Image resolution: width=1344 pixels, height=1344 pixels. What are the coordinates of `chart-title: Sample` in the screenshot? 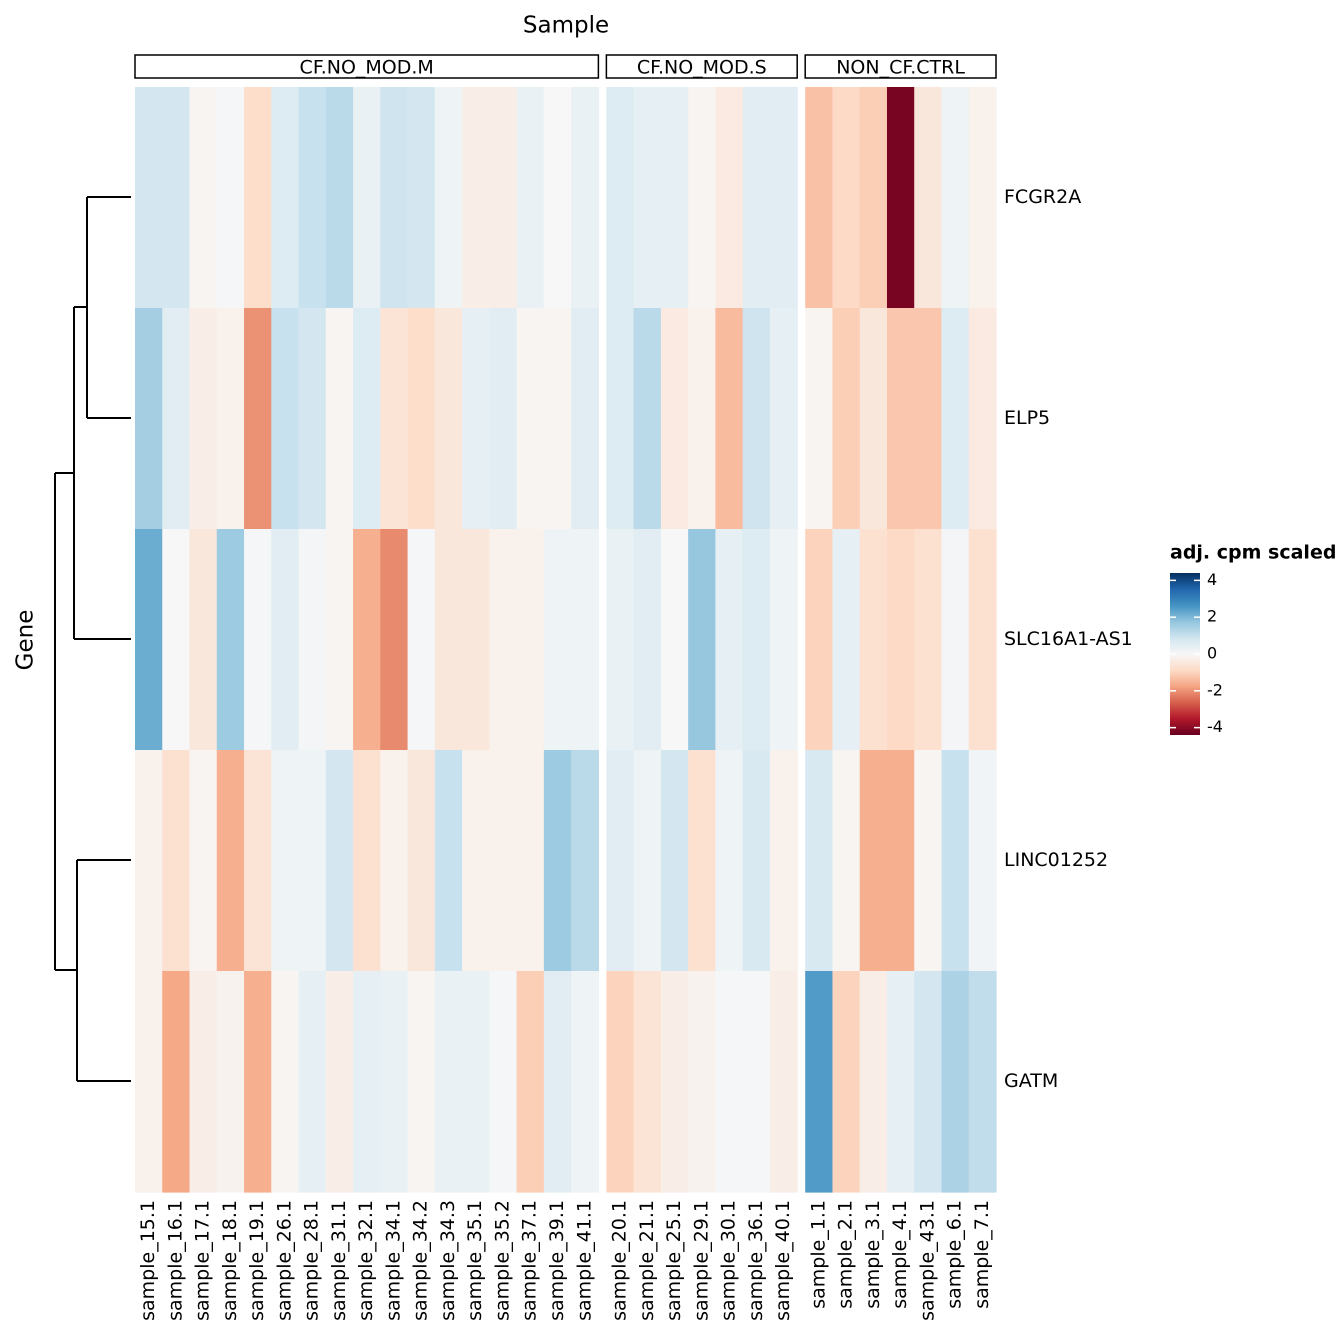 It's located at (566, 26).